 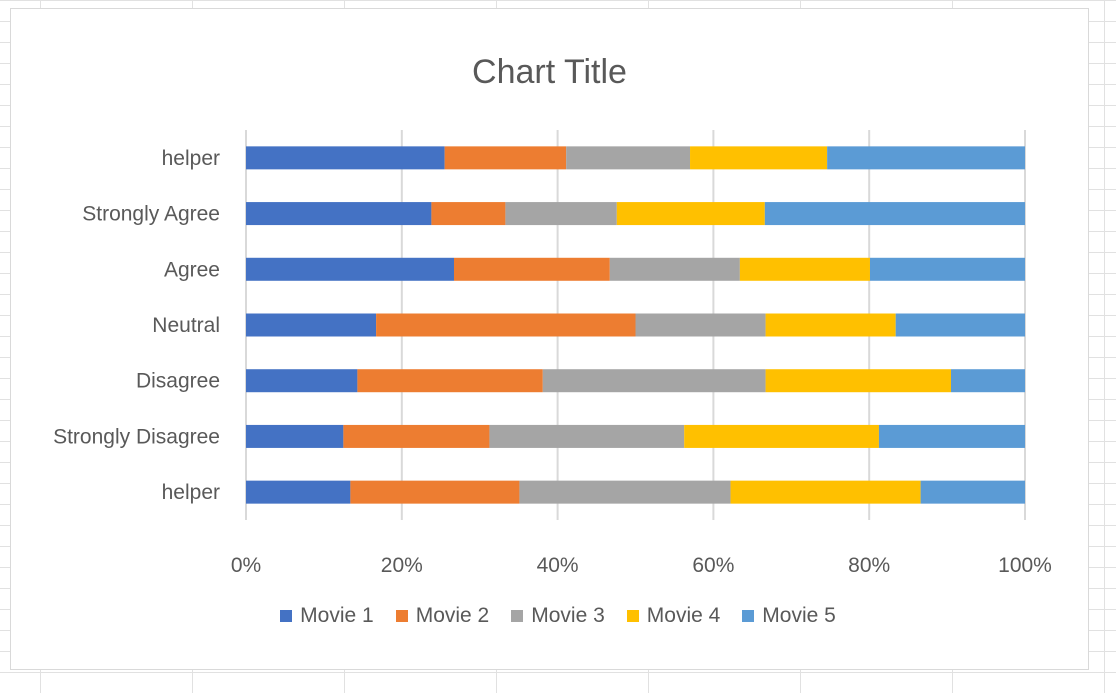 I want to click on legend-item: Movie 4, so click(x=673, y=616).